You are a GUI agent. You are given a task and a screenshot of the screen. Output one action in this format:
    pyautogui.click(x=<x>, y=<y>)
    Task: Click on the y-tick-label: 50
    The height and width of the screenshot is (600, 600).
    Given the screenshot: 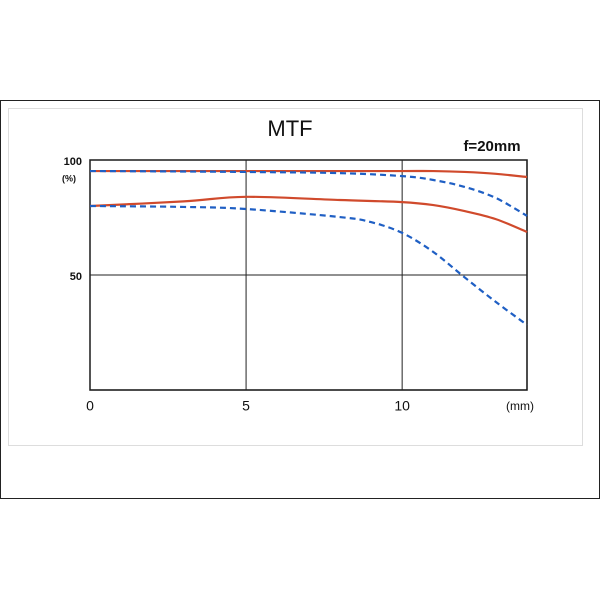 What is the action you would take?
    pyautogui.click(x=76, y=277)
    